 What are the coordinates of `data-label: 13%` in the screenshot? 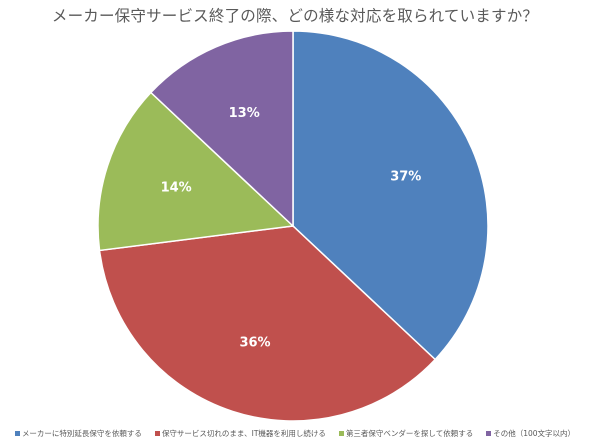 It's located at (244, 113).